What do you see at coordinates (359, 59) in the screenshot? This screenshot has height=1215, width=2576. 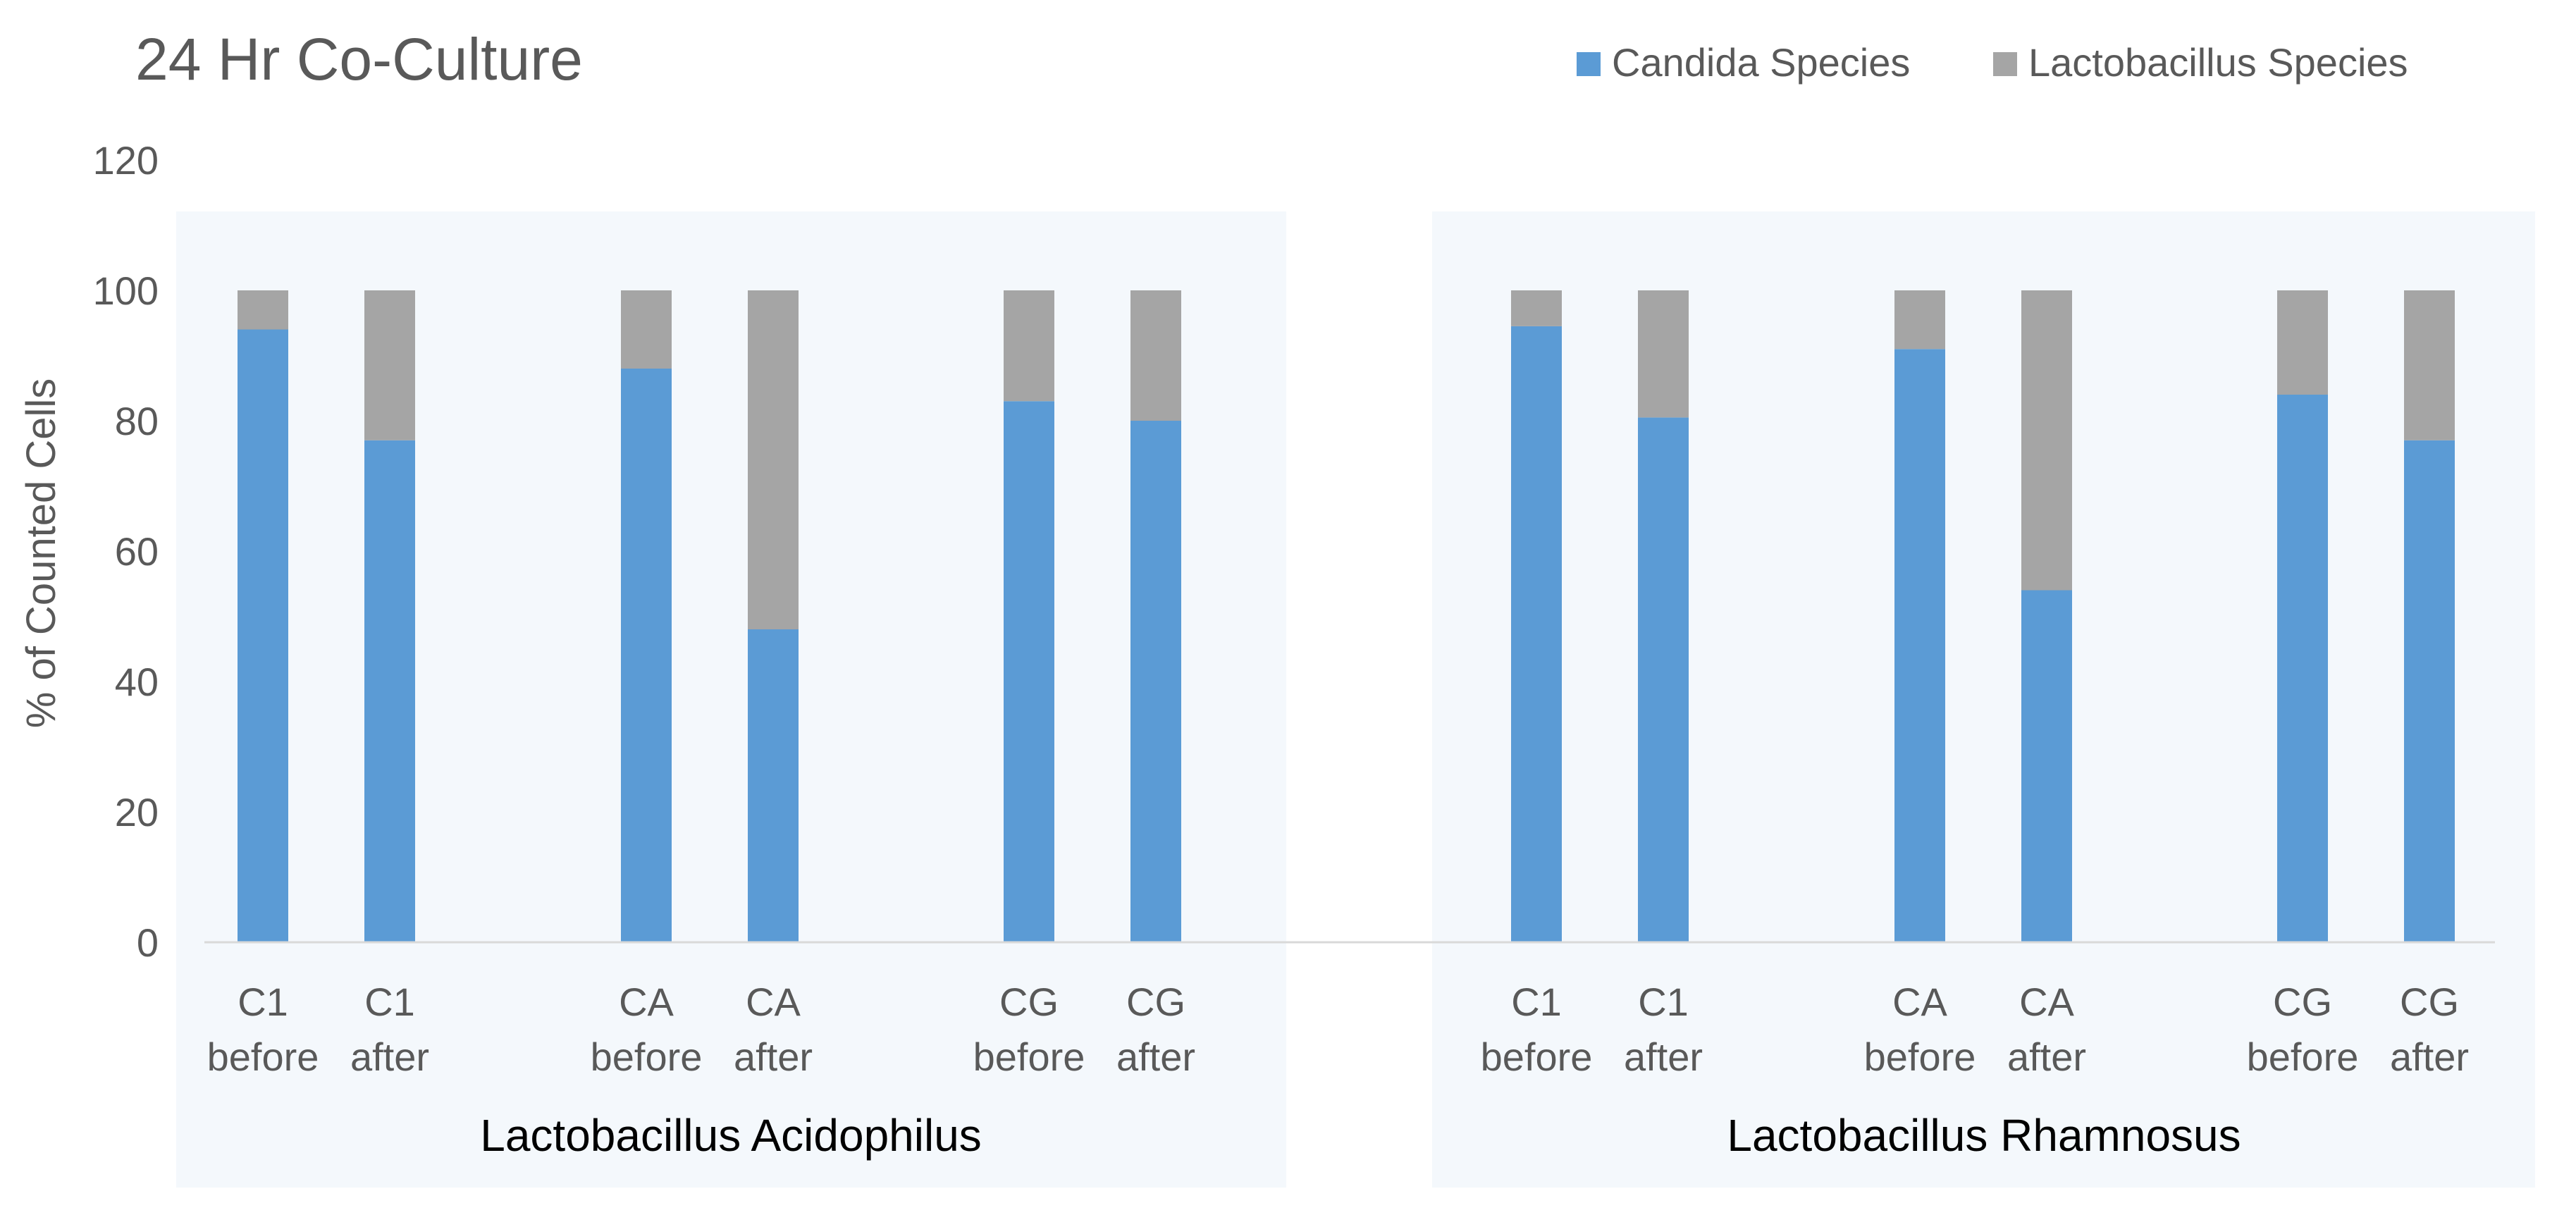 I see `chart-title: 24 Hr Co-Culture` at bounding box center [359, 59].